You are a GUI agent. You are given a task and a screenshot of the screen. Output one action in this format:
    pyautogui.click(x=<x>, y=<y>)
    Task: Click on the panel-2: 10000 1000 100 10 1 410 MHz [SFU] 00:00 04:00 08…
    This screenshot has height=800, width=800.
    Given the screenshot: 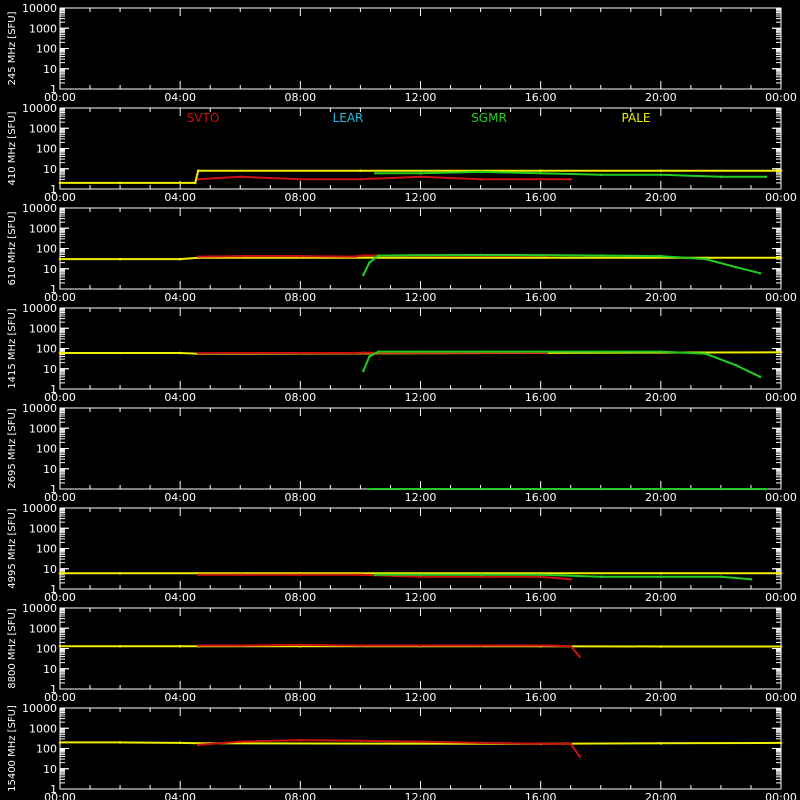 What is the action you would take?
    pyautogui.click(x=402, y=153)
    